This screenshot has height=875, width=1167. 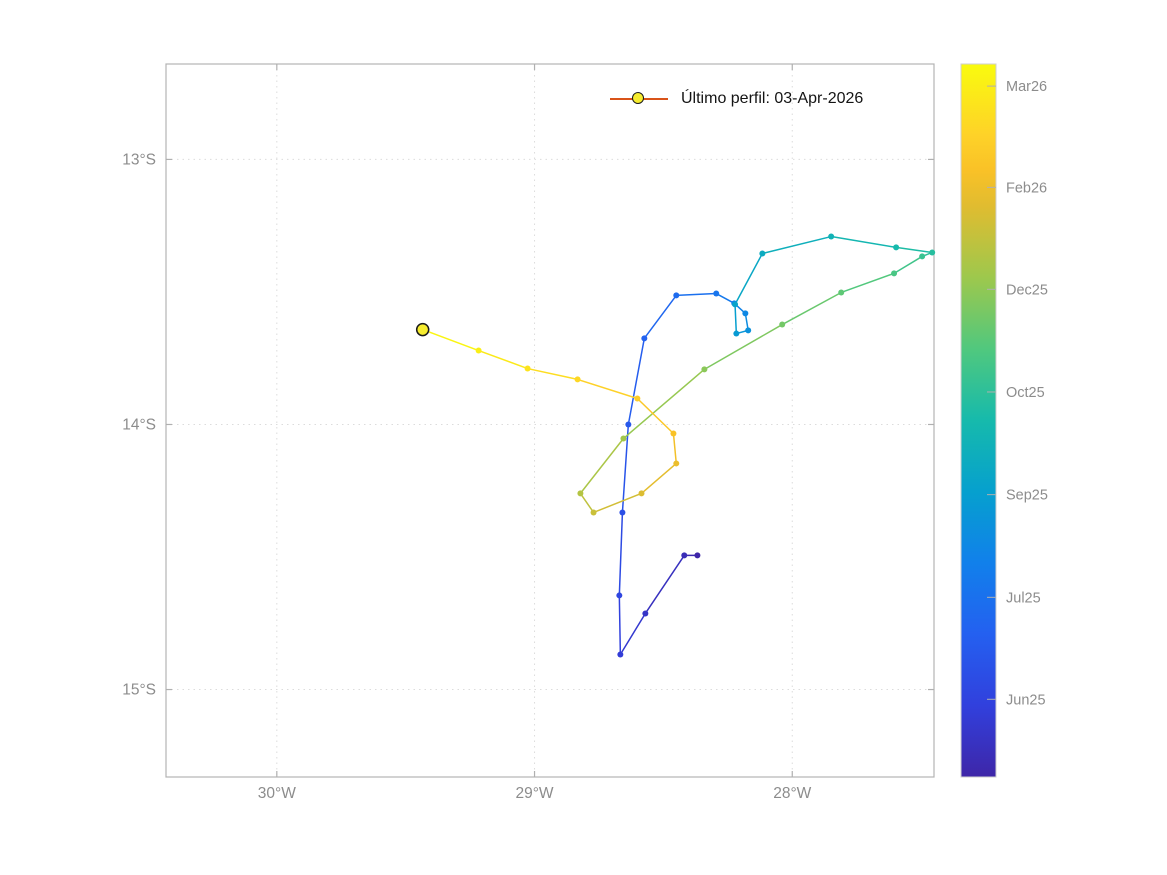 I want to click on colorbar-tick-label: Mar26, so click(x=1026, y=87).